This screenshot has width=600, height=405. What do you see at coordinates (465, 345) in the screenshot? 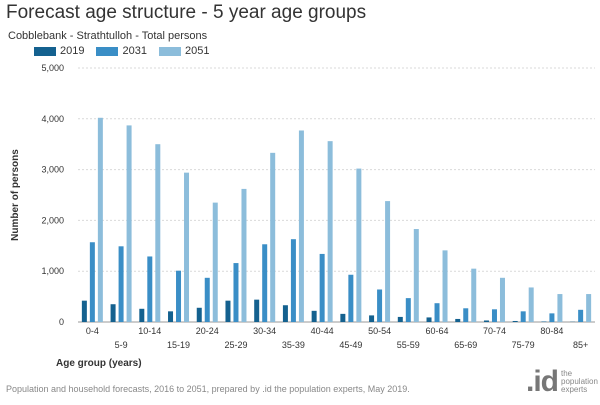
I see `x-tick-label: 65-69` at bounding box center [465, 345].